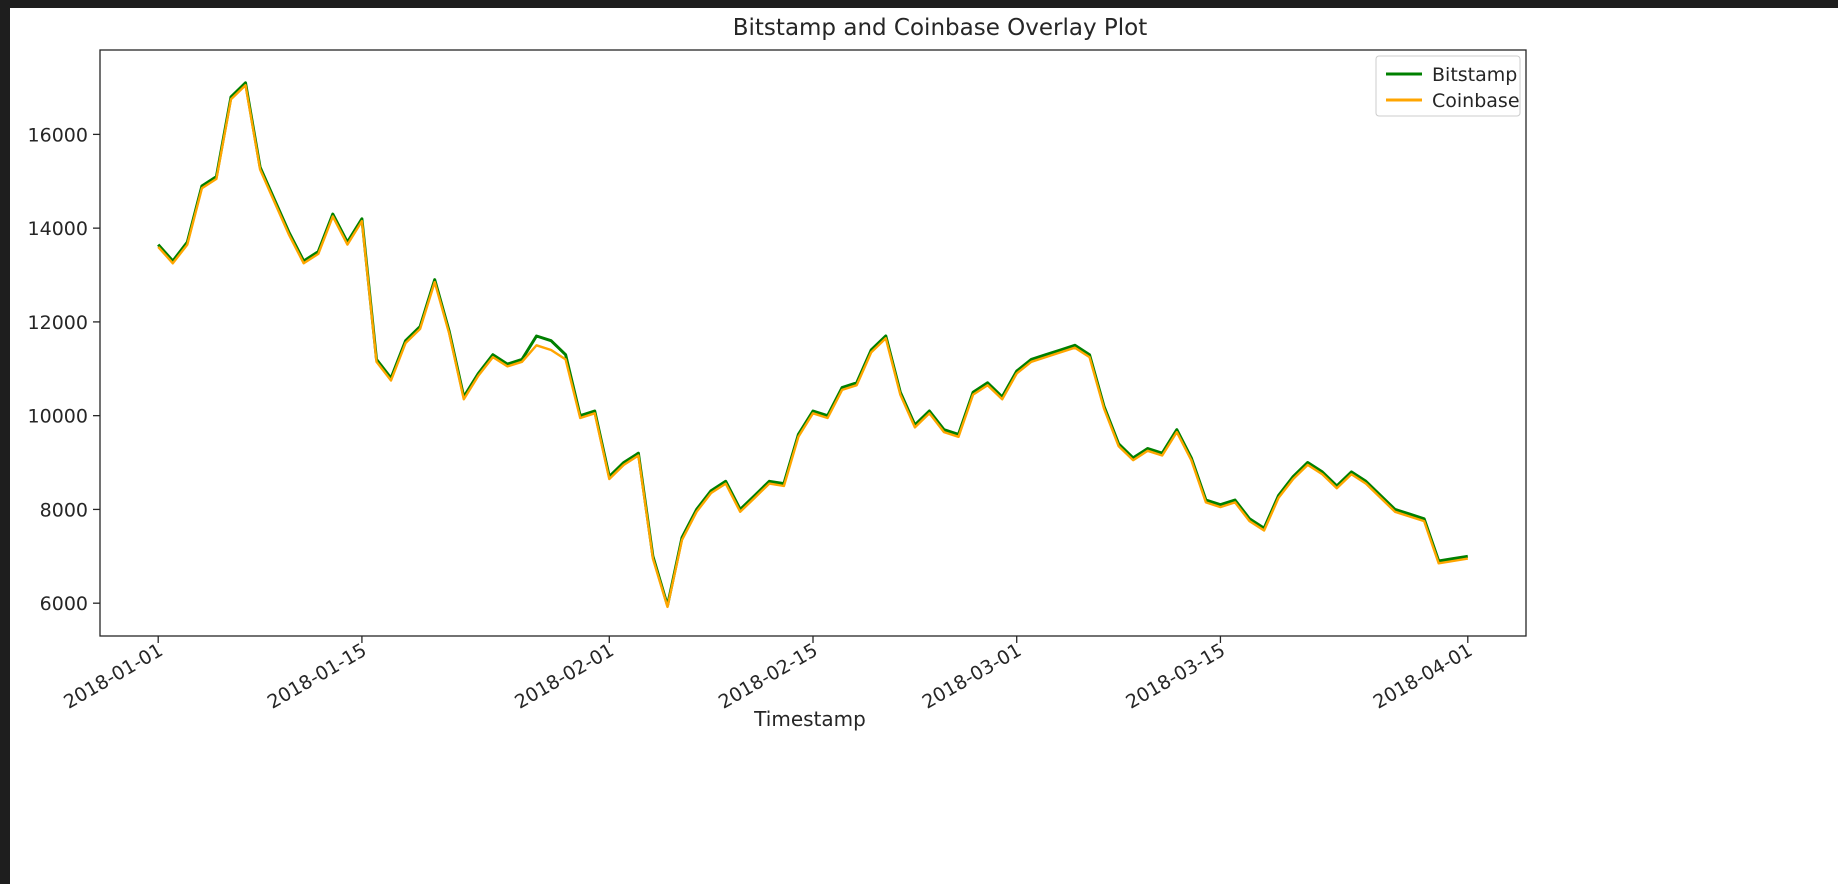 This screenshot has width=1838, height=884. What do you see at coordinates (64, 604) in the screenshot?
I see `y-tick-label: 6000` at bounding box center [64, 604].